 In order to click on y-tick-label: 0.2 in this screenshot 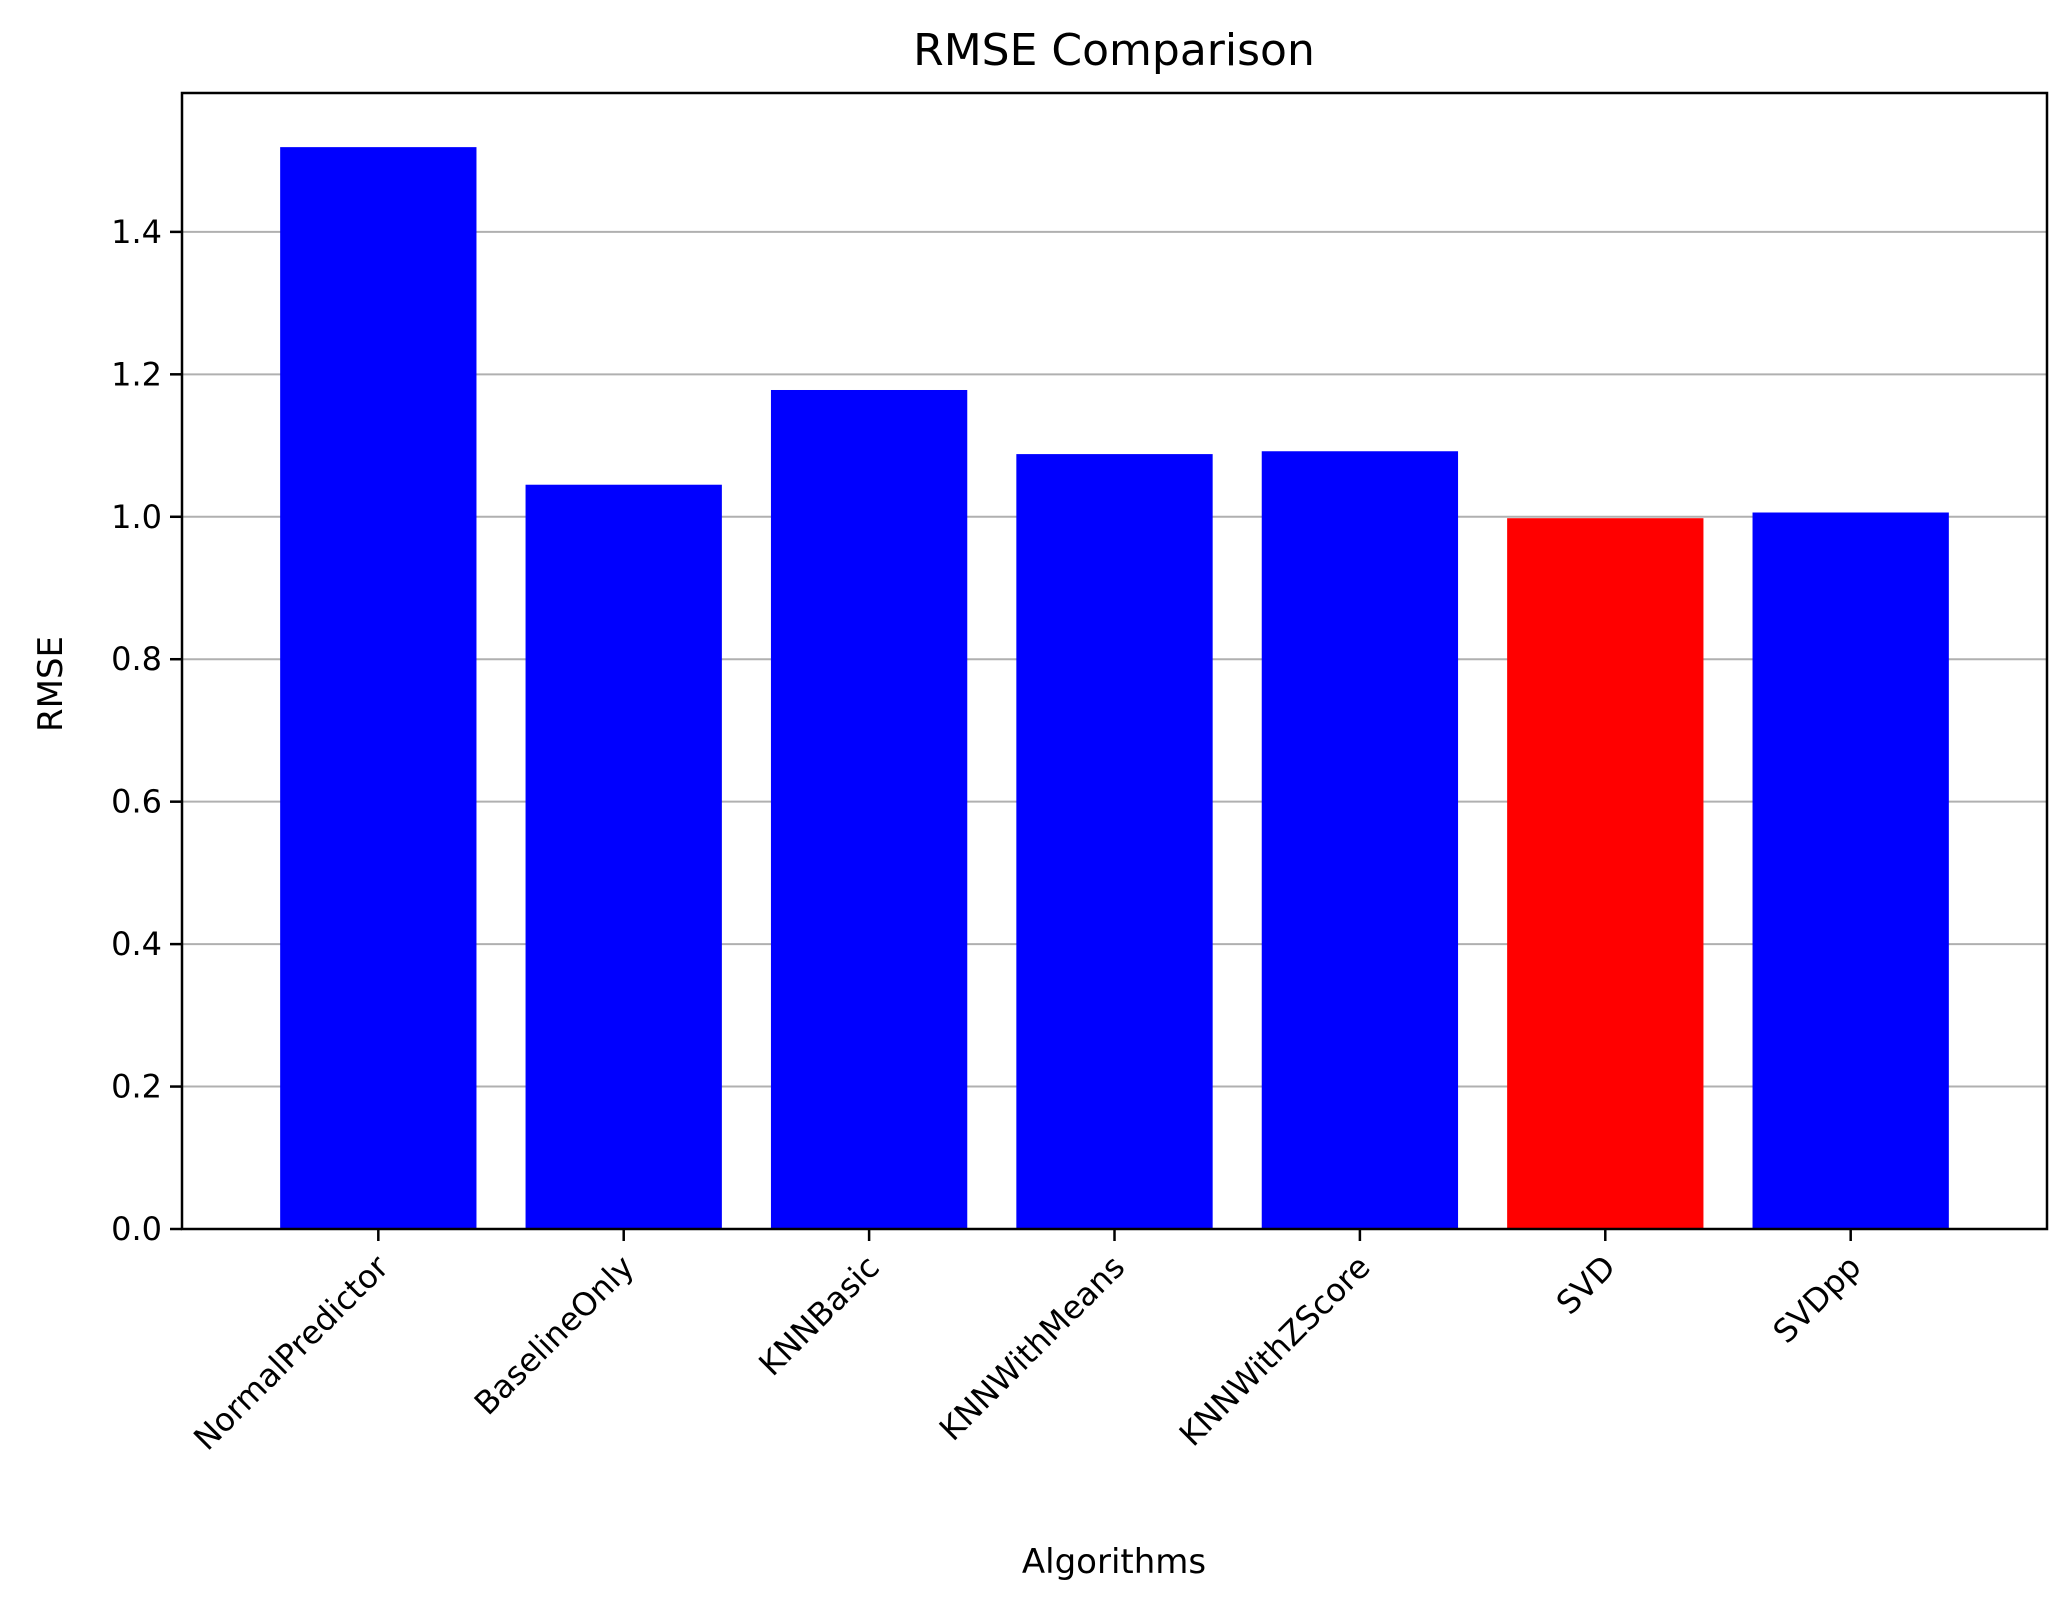, I will do `click(136, 1087)`.